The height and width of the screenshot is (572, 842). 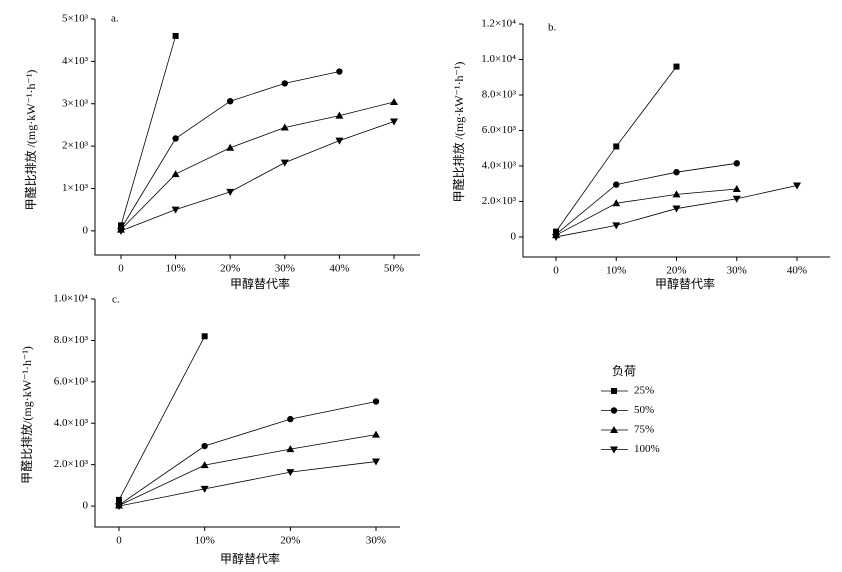 What do you see at coordinates (26, 415) in the screenshot?
I see `y-axis-label: 甲醛比排放/(mg·kW⁻¹·h⁻¹)` at bounding box center [26, 415].